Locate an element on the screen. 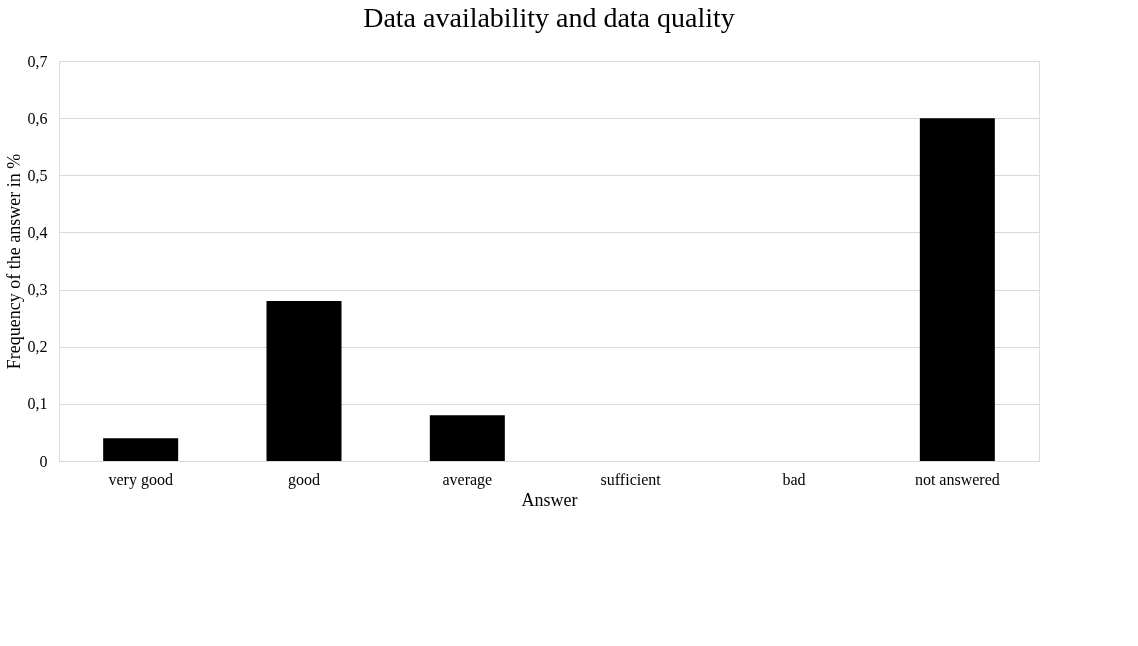  x-tick-label: sufficient is located at coordinates (631, 479).